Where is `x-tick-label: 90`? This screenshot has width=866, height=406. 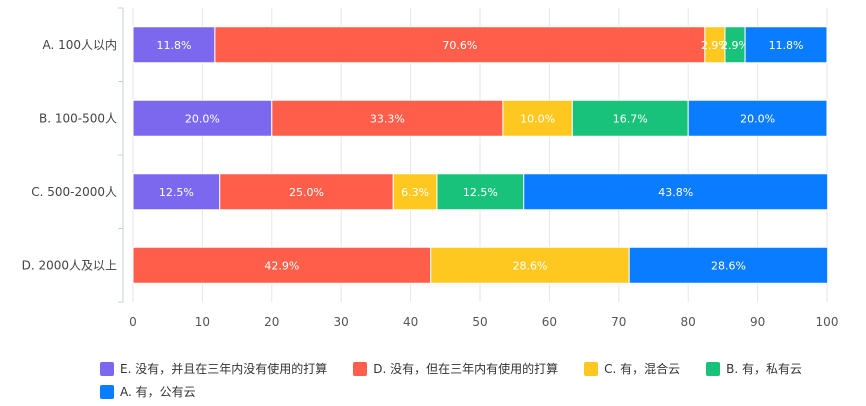
x-tick-label: 90 is located at coordinates (757, 322).